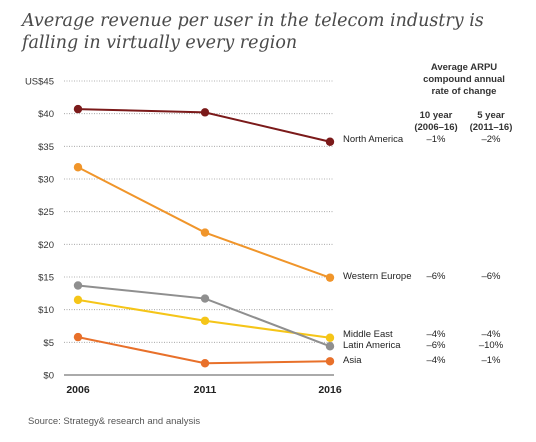 Image resolution: width=536 pixels, height=442 pixels. Describe the element at coordinates (46, 310) in the screenshot. I see `y-tick-label: $10` at that location.